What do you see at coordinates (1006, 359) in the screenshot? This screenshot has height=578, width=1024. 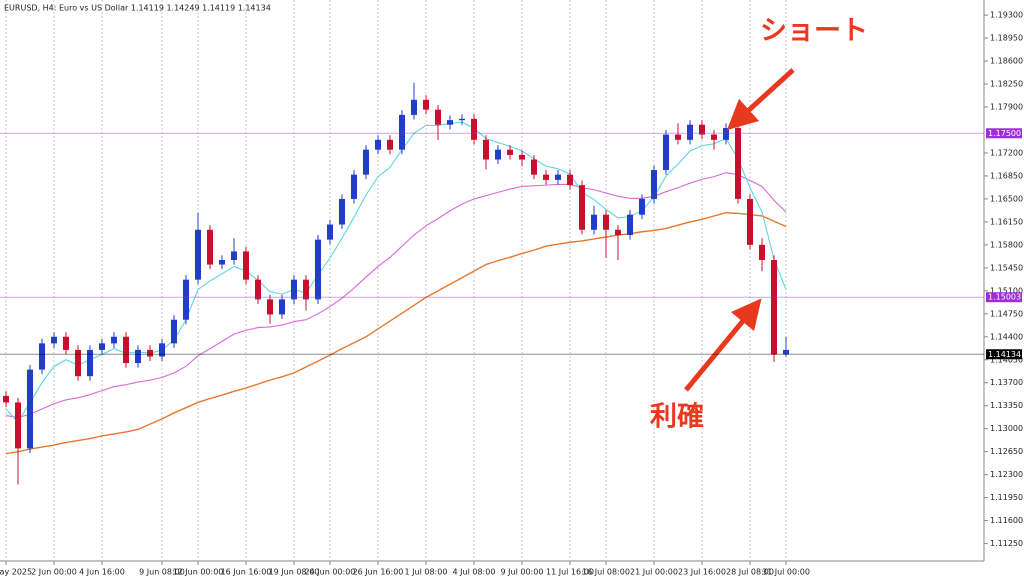 I see `y-tick-label: 1.14050` at bounding box center [1006, 359].